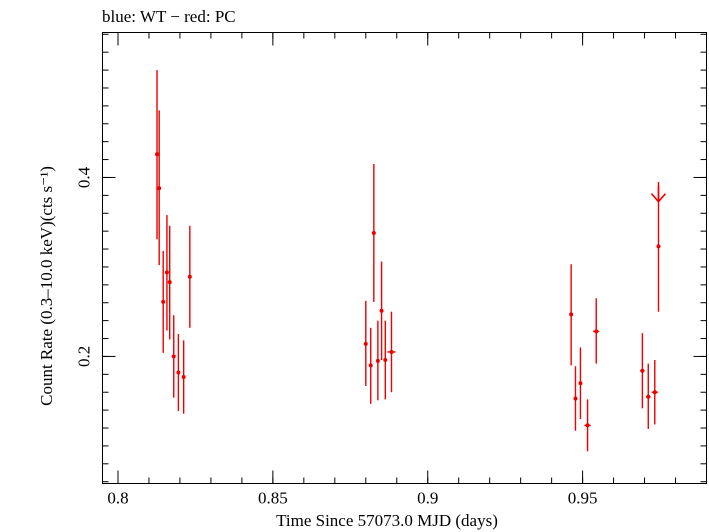  I want to click on upper-limit-arrow, so click(658, 194).